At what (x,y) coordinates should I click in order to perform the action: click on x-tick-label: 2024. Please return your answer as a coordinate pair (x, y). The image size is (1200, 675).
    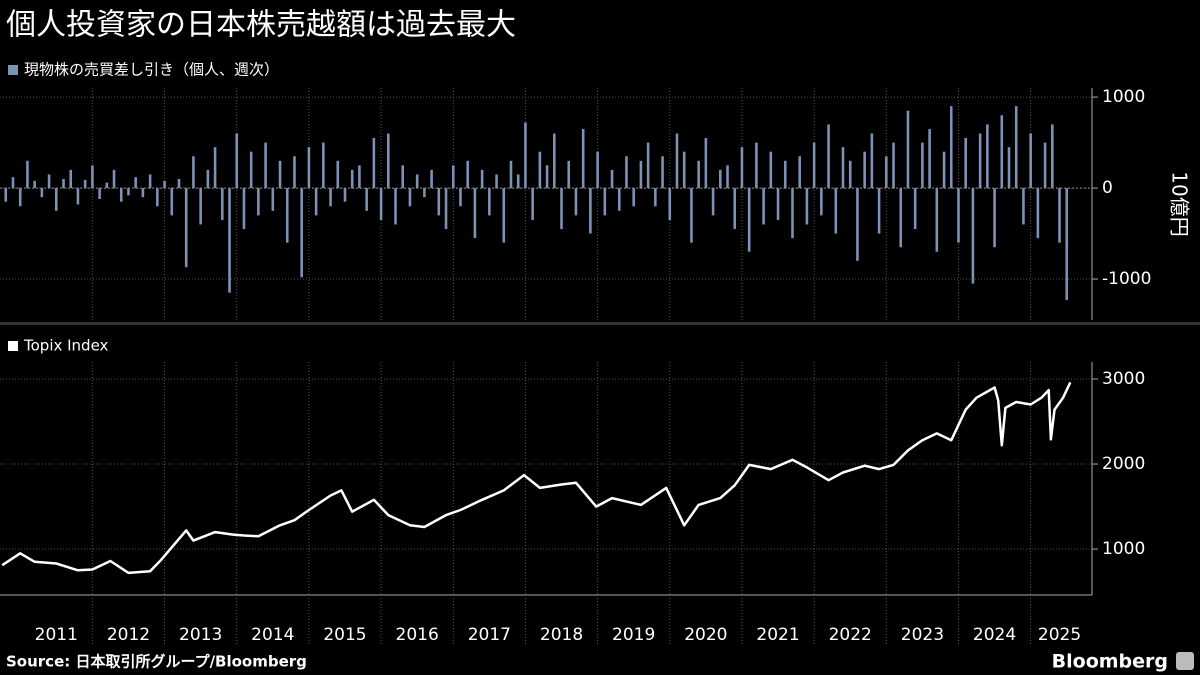
    Looking at the image, I should click on (994, 635).